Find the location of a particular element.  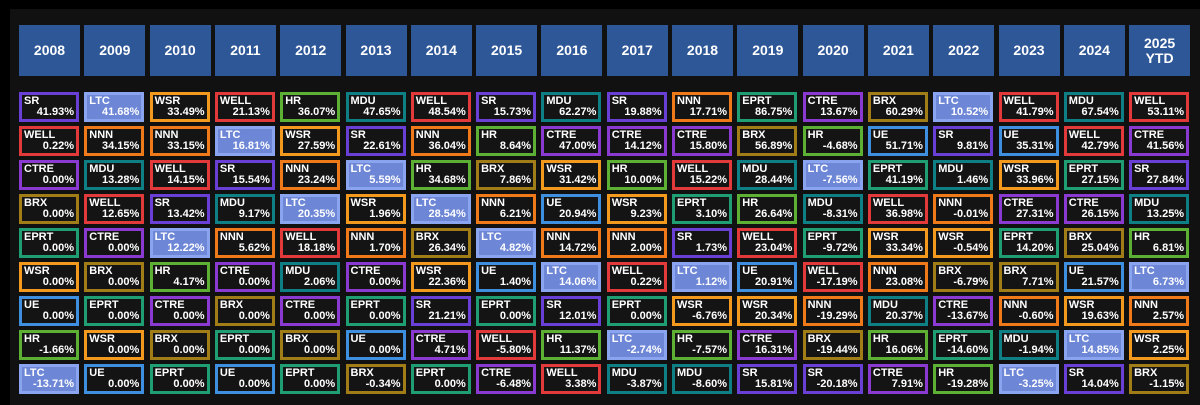

return-value: 0.22% is located at coordinates (646, 282).